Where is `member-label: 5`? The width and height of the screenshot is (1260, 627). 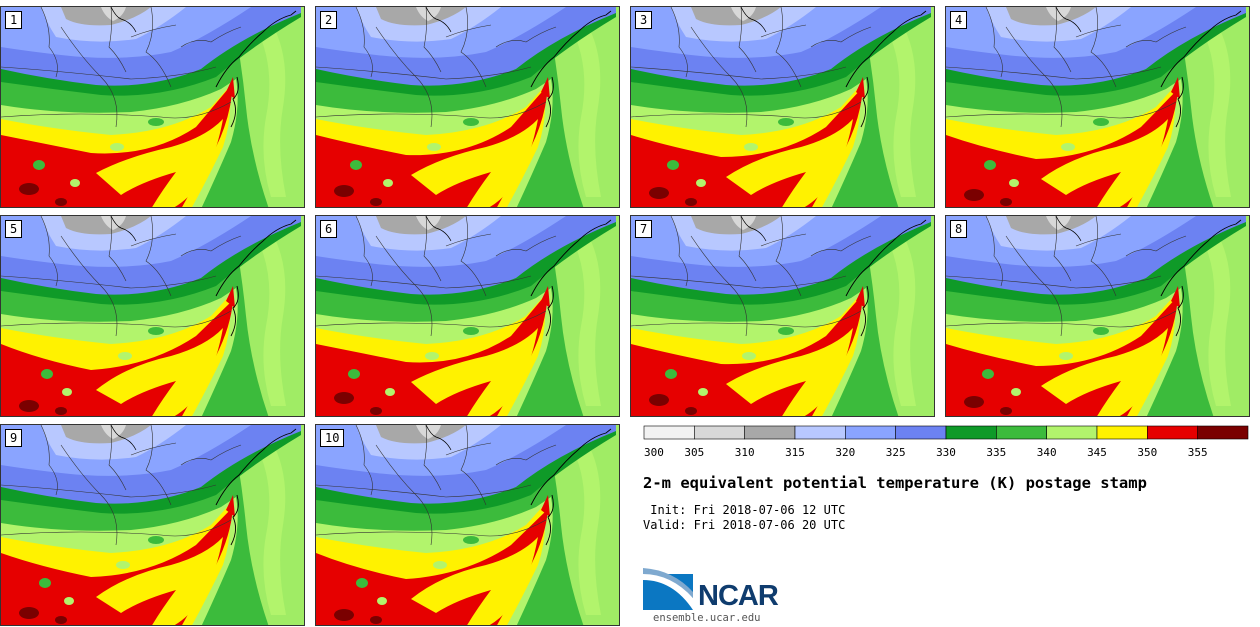
member-label: 5 is located at coordinates (14, 229).